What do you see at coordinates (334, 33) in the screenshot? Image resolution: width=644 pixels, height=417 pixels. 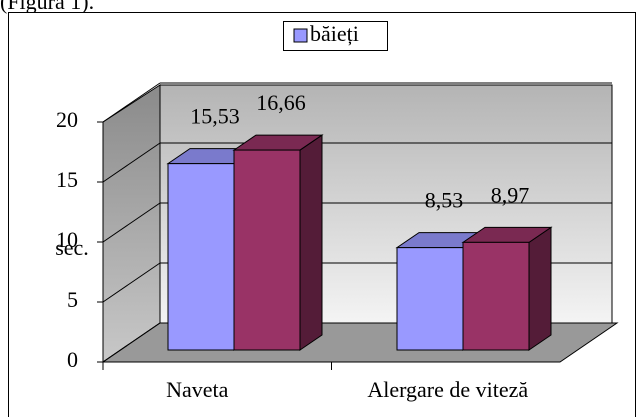 I see `legend-label: băieți` at bounding box center [334, 33].